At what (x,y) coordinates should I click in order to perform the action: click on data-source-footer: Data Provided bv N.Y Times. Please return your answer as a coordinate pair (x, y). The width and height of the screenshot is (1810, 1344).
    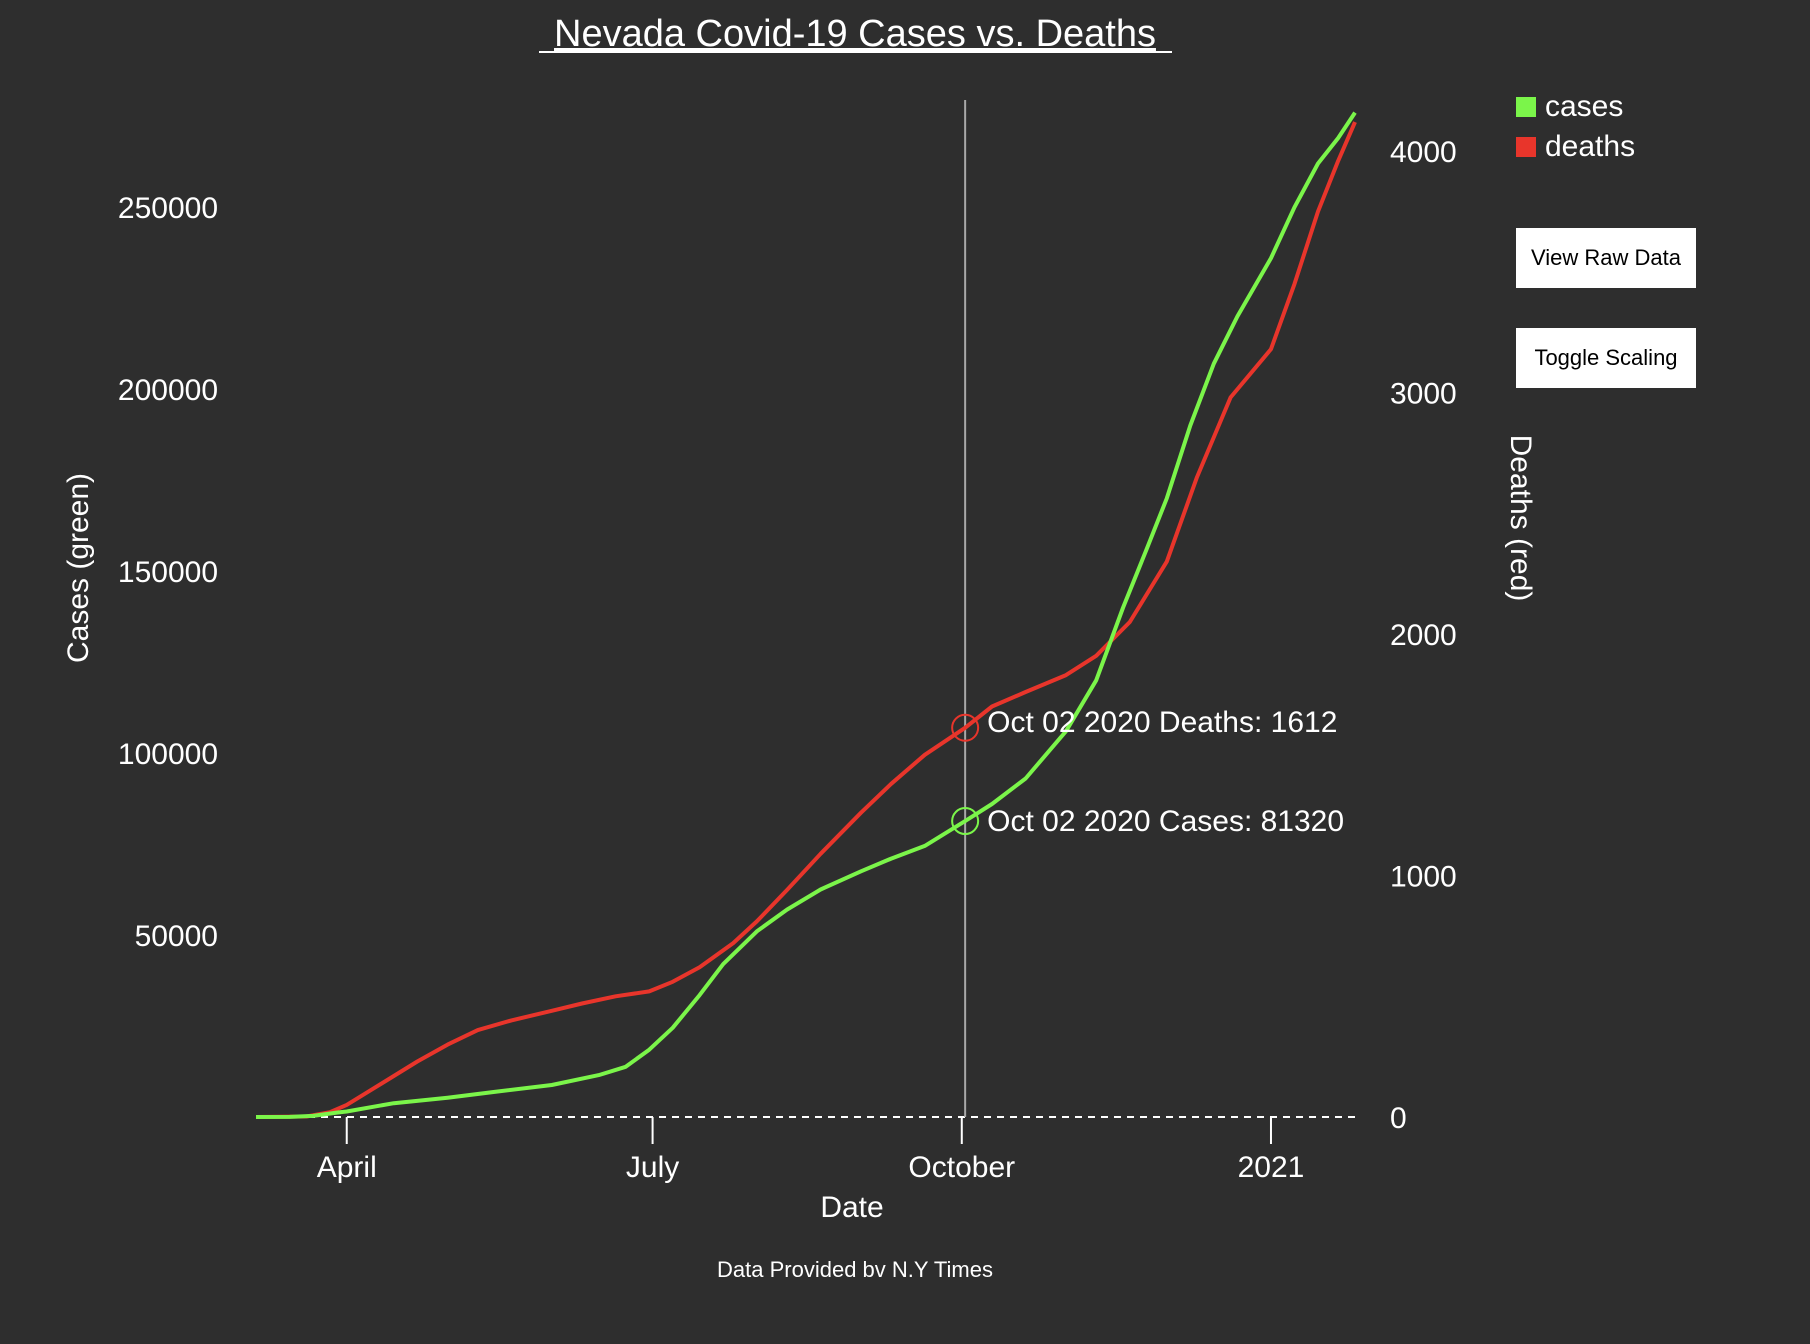
    Looking at the image, I should click on (855, 1269).